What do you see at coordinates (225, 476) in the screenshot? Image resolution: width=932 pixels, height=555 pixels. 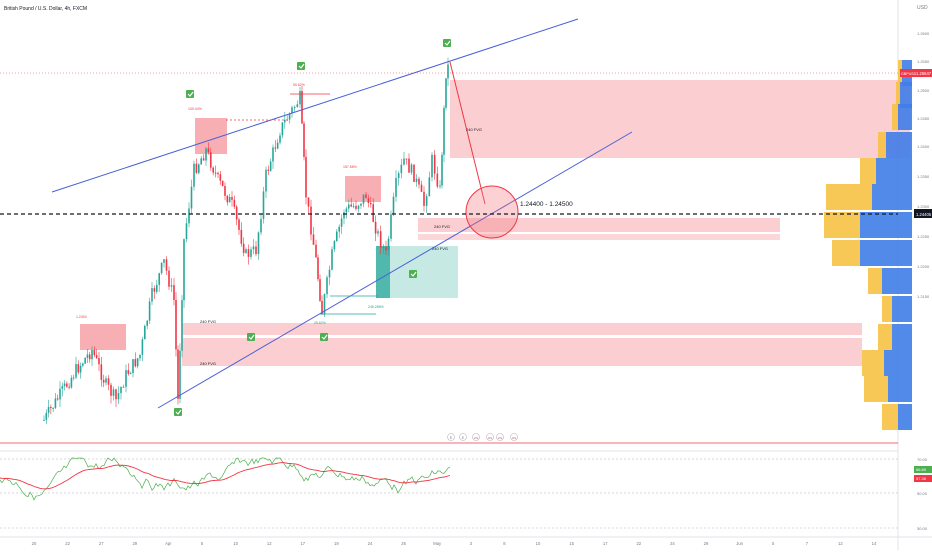 I see `rsi-signal-line` at bounding box center [225, 476].